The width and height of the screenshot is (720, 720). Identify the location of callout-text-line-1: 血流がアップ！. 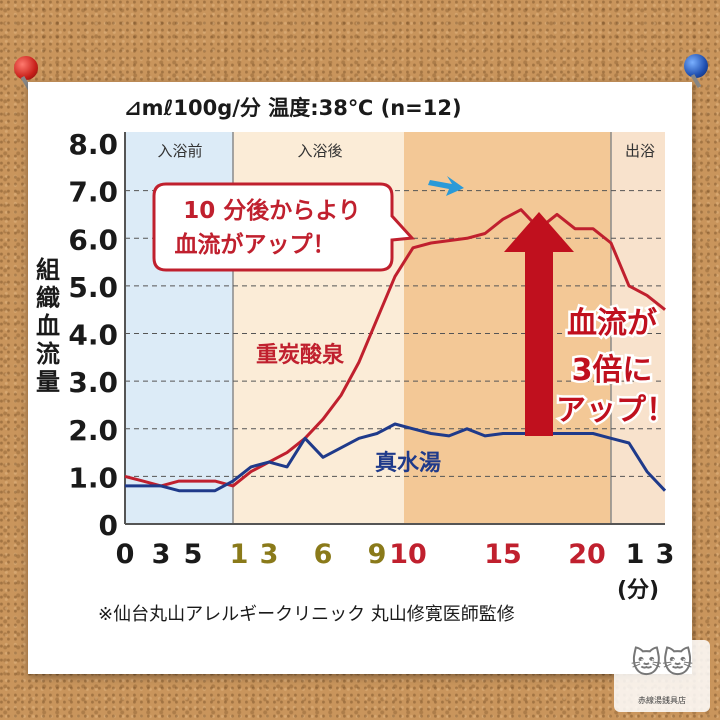
(255, 244).